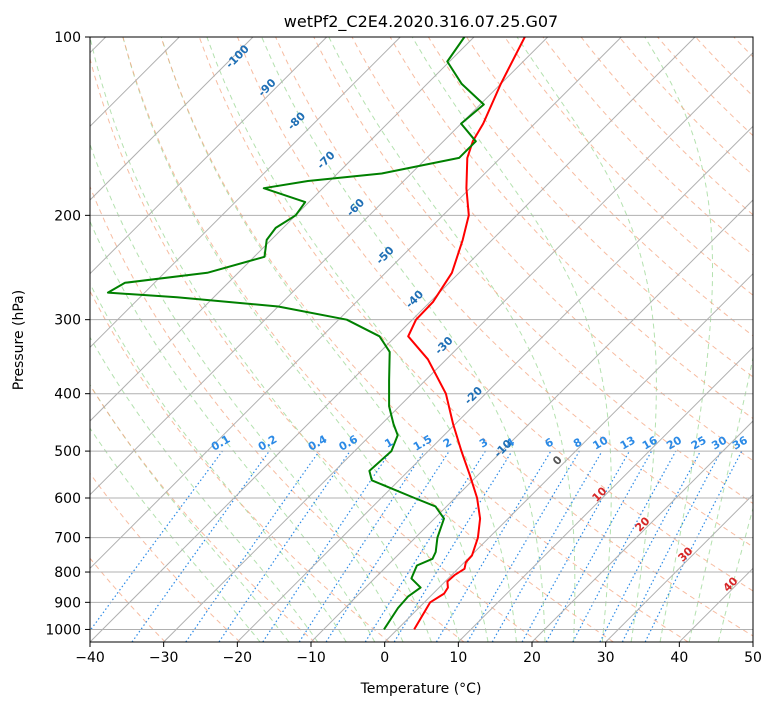  What do you see at coordinates (740, 442) in the screenshot?
I see `mixing-ratio-label: 36` at bounding box center [740, 442].